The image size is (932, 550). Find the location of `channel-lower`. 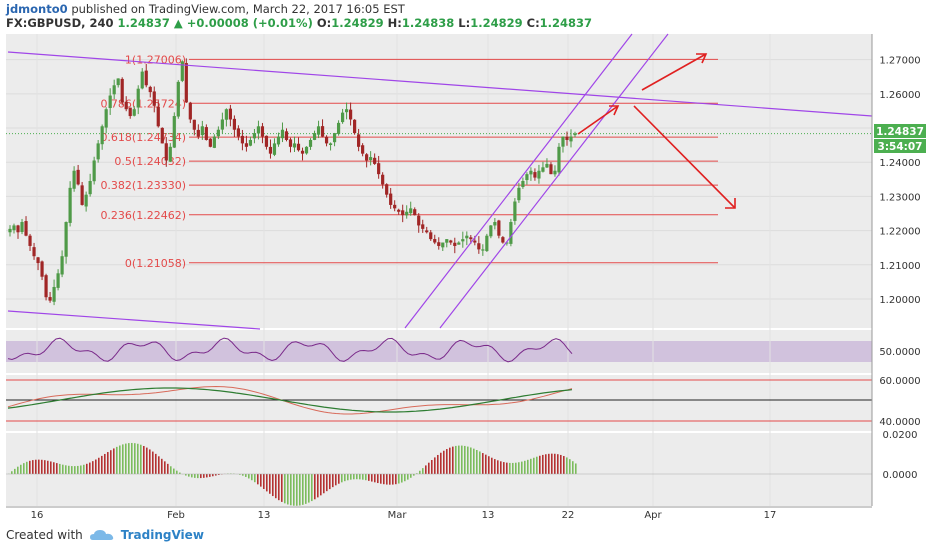

channel-lower is located at coordinates (554, 181).